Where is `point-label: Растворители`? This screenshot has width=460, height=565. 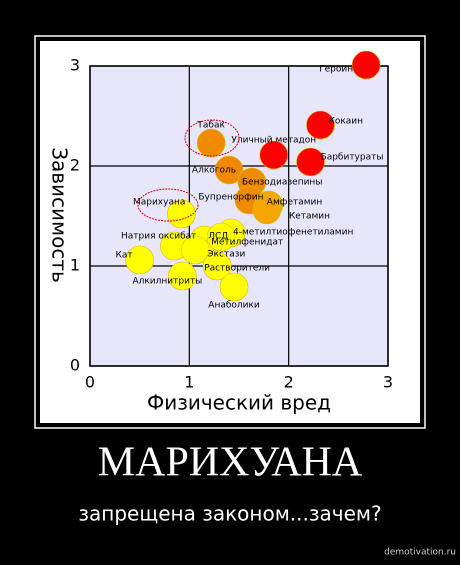 point-label: Растворители is located at coordinates (237, 269).